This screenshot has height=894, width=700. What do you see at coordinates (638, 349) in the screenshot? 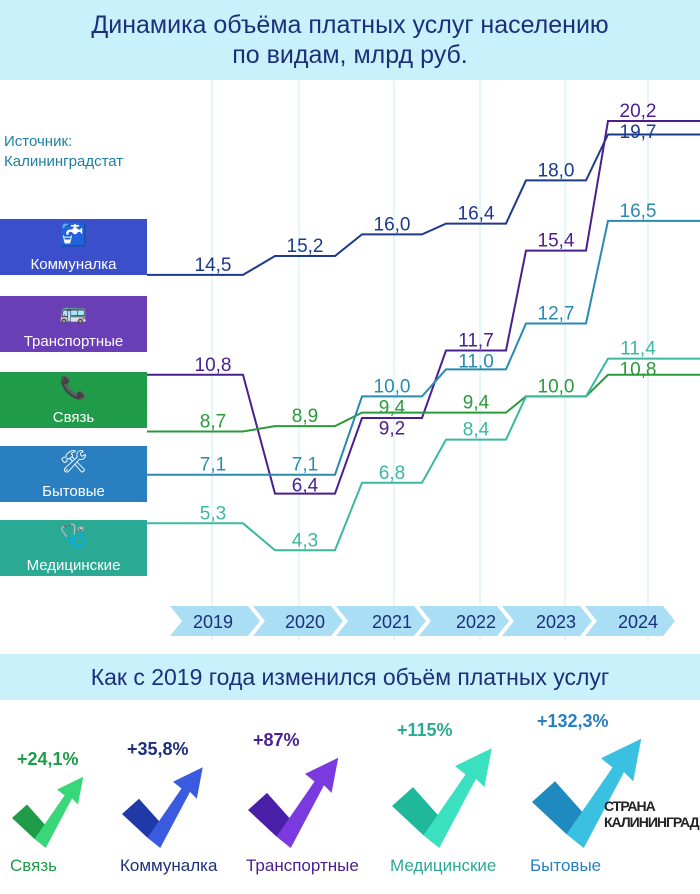
I see `data-label: 11,4` at bounding box center [638, 349].